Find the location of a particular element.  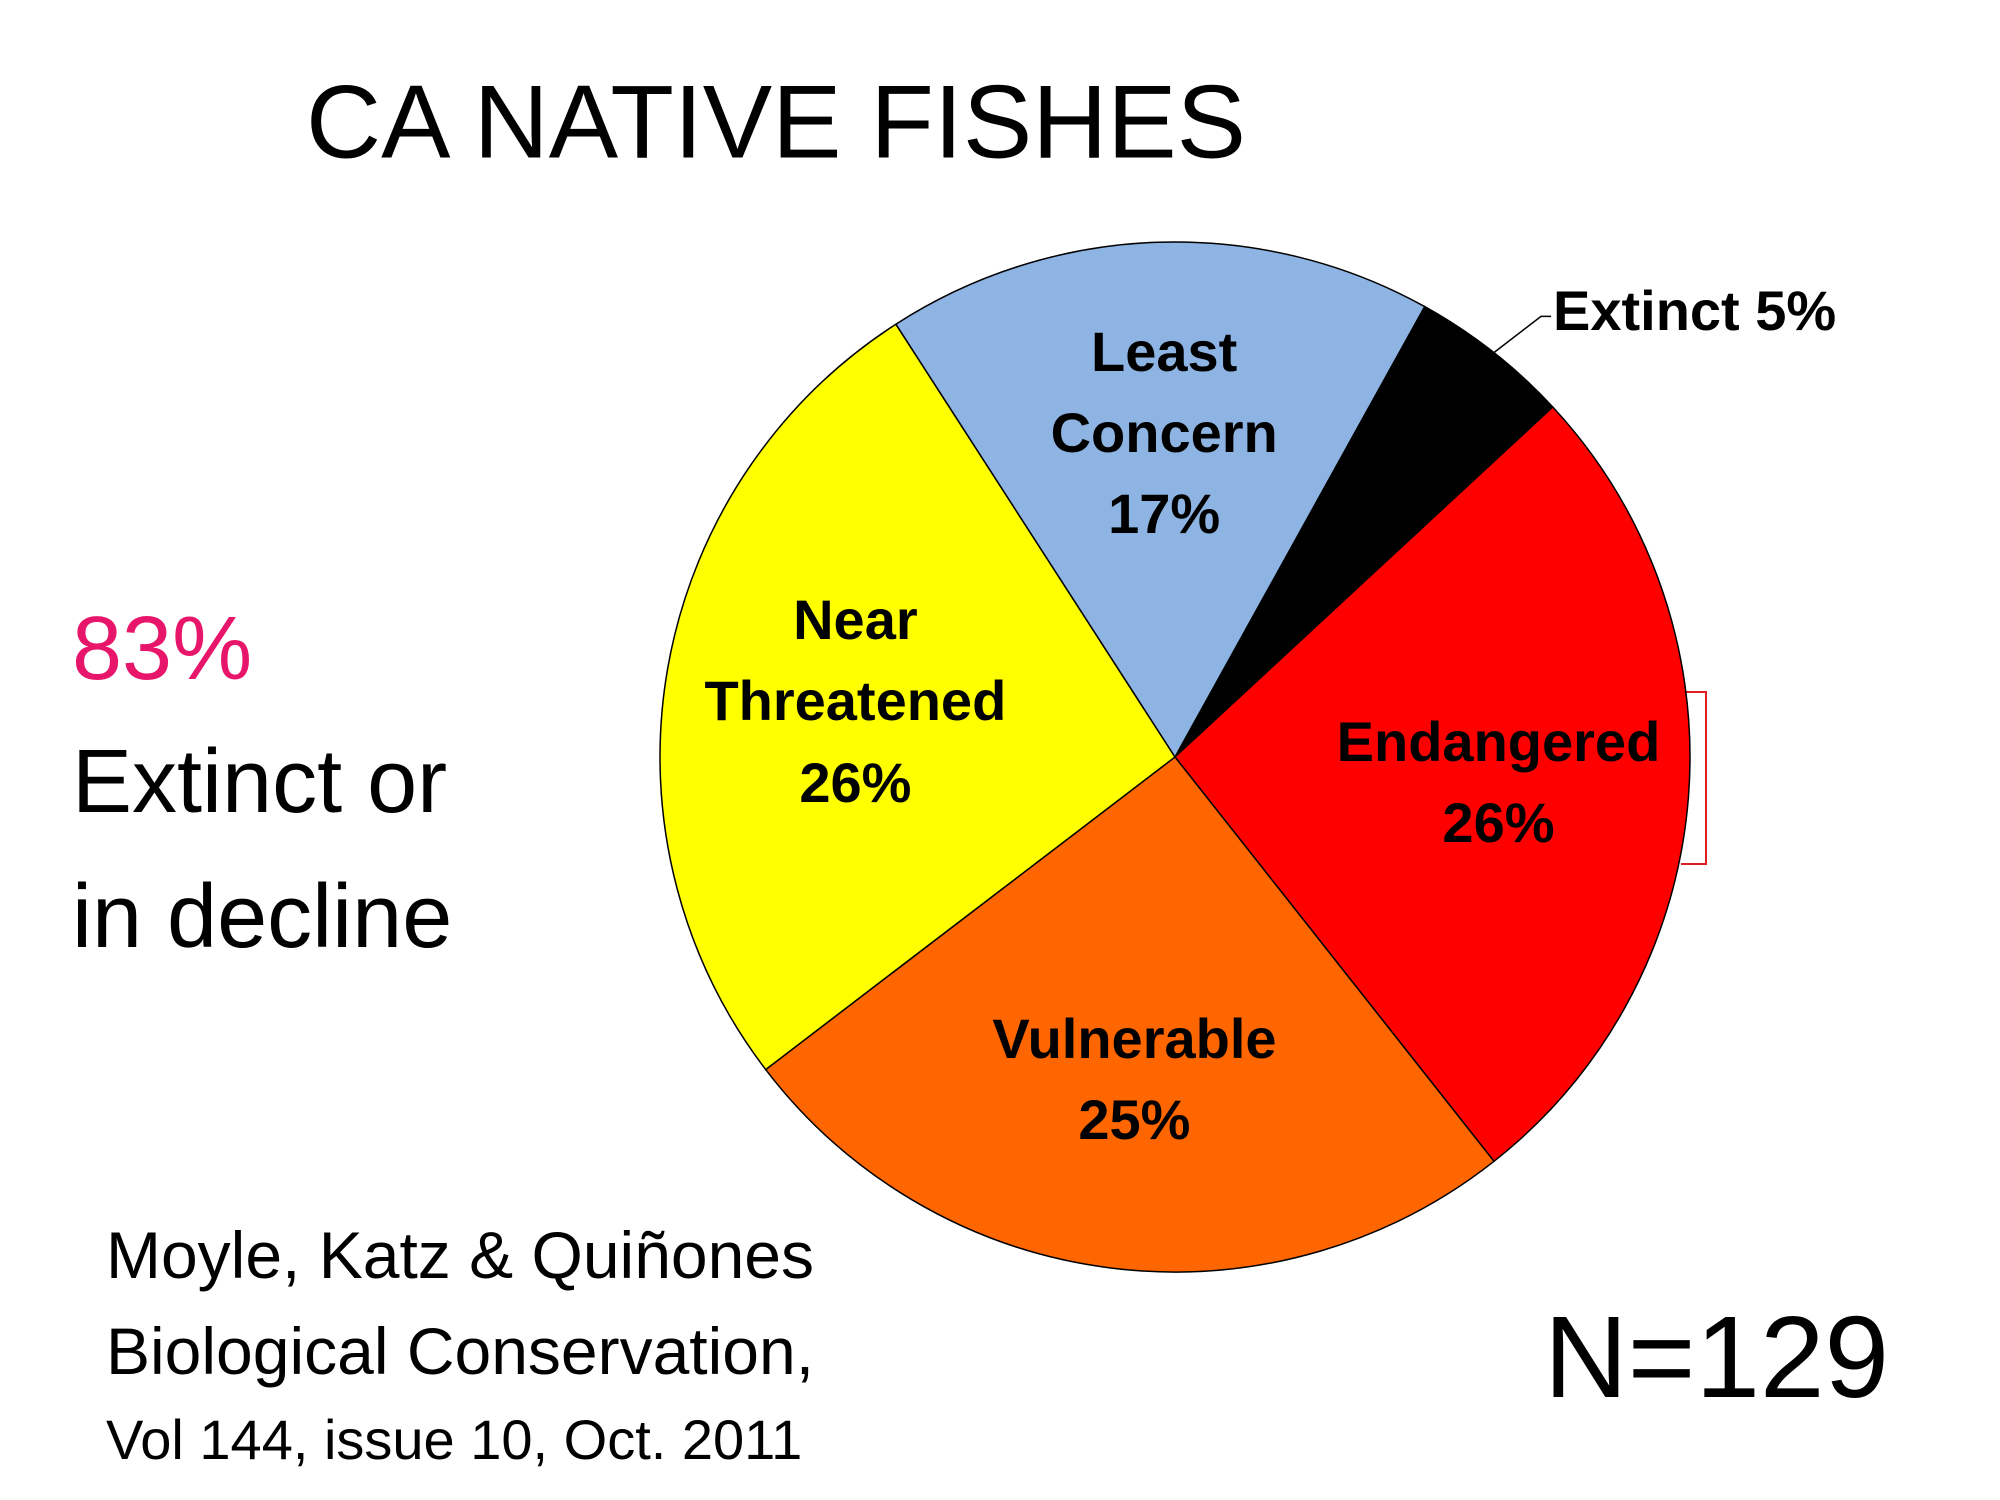

leader-line is located at coordinates (1520, 336).